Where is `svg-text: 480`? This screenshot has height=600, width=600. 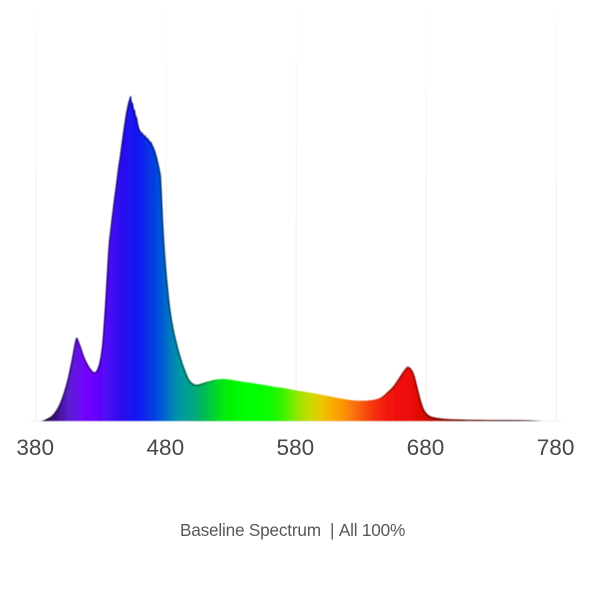
svg-text: 480 is located at coordinates (165, 447).